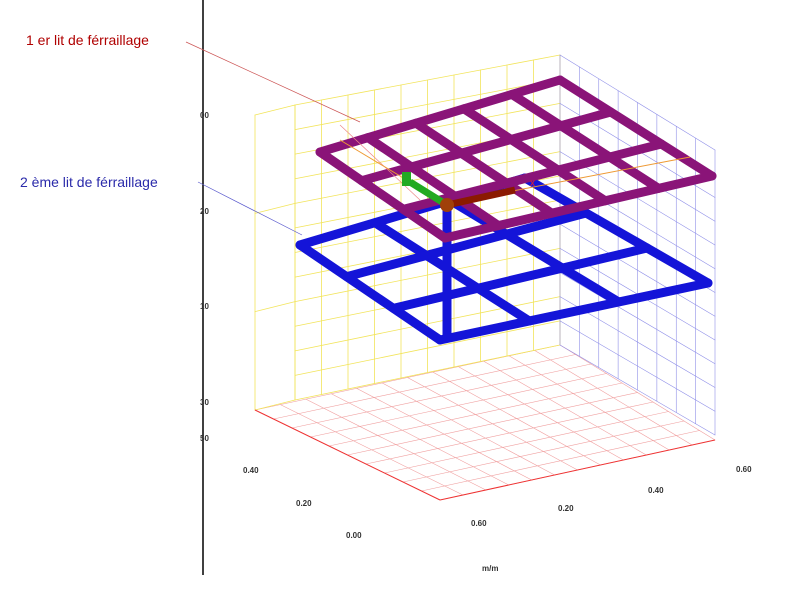 The height and width of the screenshot is (600, 800). What do you see at coordinates (89, 182) in the screenshot?
I see `annotation: 2 ème lit de férraillage` at bounding box center [89, 182].